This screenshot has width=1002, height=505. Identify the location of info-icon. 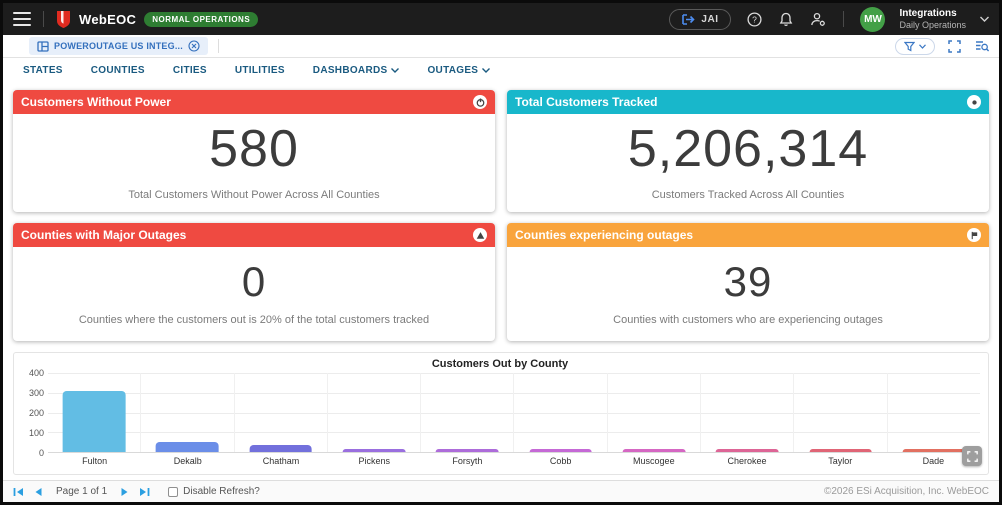
(974, 102).